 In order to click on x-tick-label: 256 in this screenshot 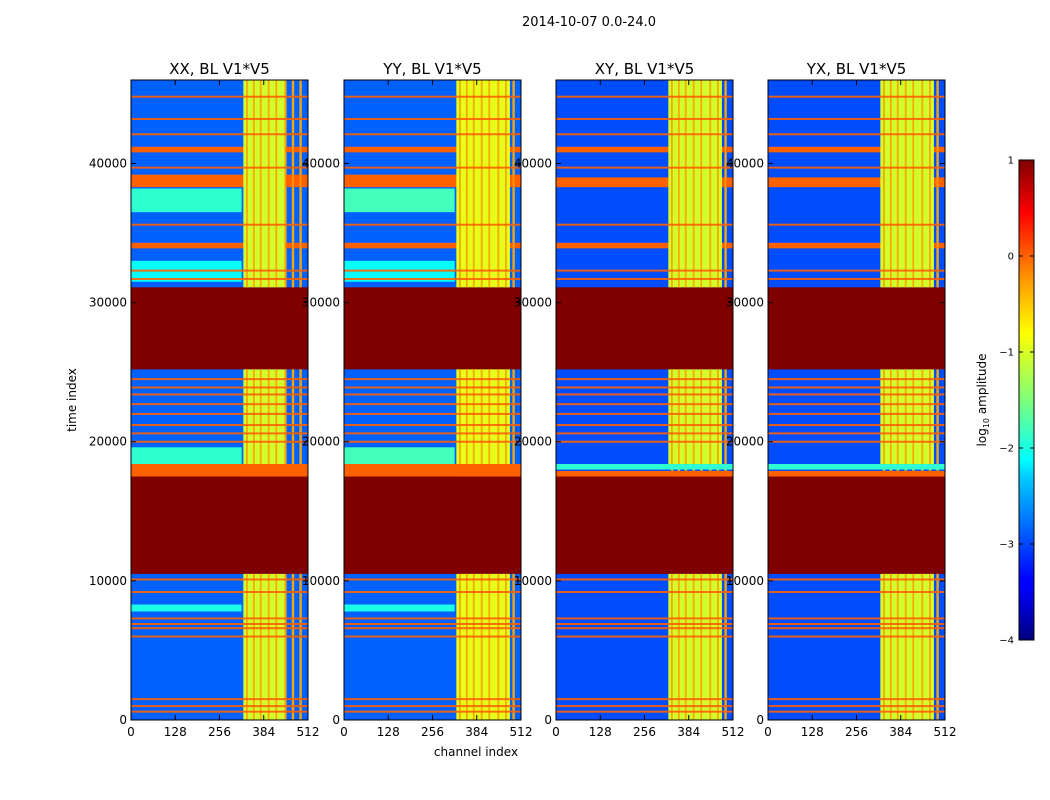, I will do `click(644, 732)`.